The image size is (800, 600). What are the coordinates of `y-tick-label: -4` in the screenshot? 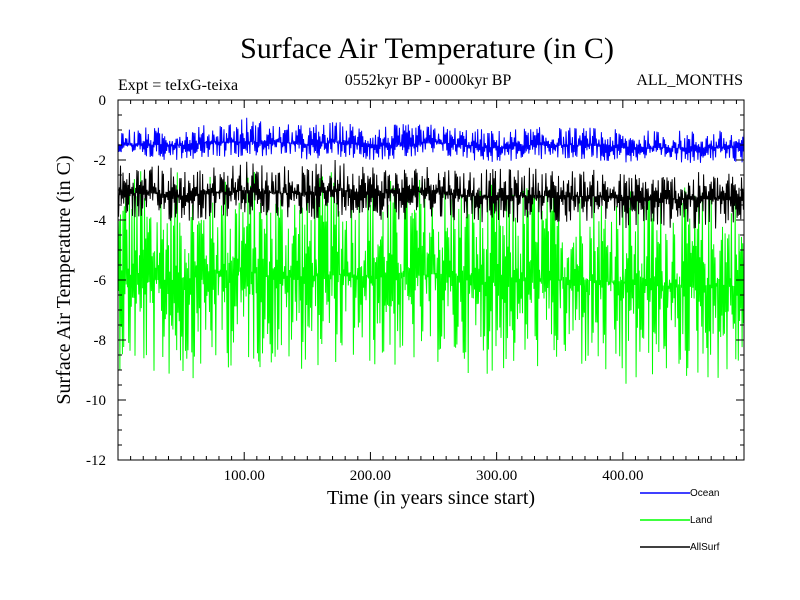 It's located at (100, 221).